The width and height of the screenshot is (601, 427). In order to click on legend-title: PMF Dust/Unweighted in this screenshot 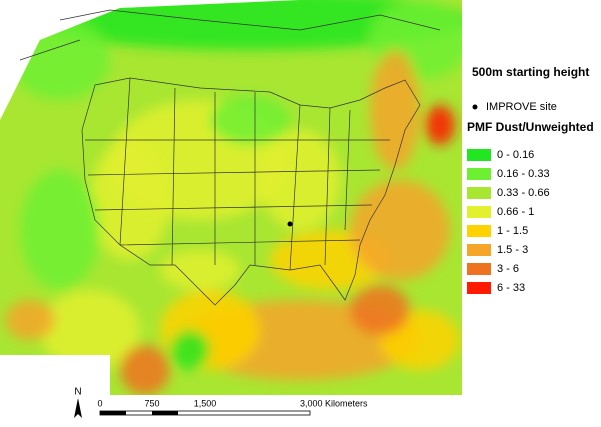, I will do `click(530, 127)`.